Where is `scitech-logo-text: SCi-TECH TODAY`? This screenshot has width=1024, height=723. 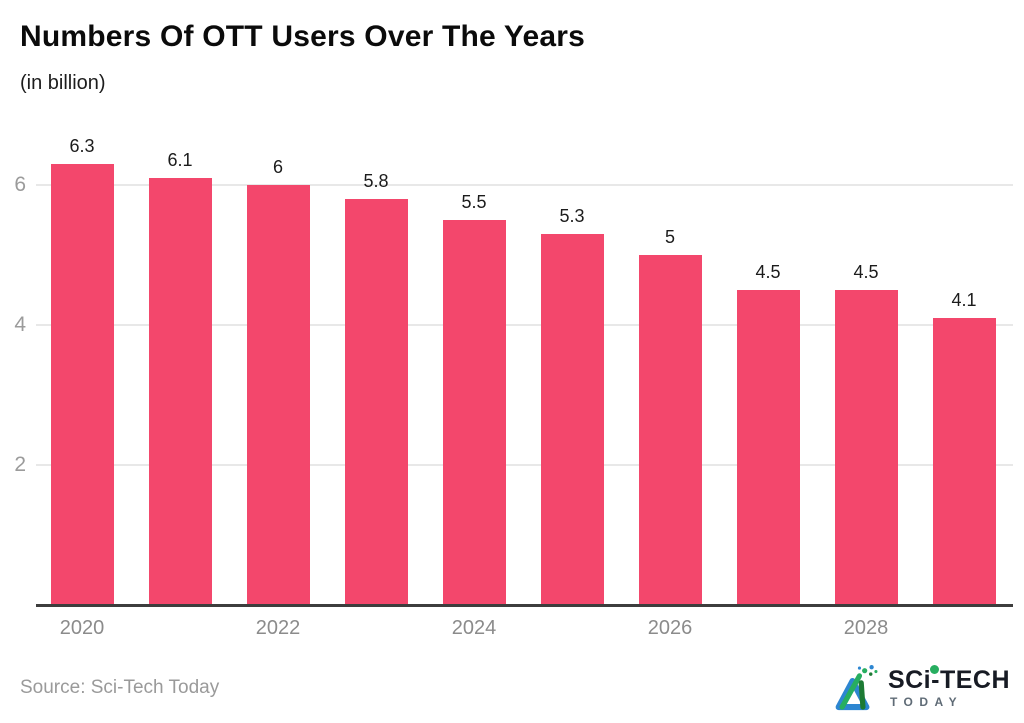
scitech-logo-text: SCi-TECH TODAY is located at coordinates (948, 687).